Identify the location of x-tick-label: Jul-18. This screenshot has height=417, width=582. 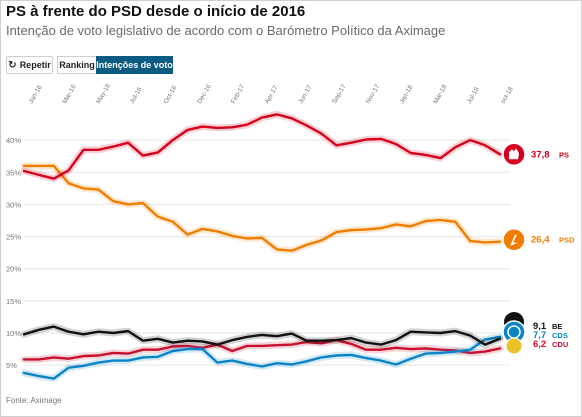
(473, 95).